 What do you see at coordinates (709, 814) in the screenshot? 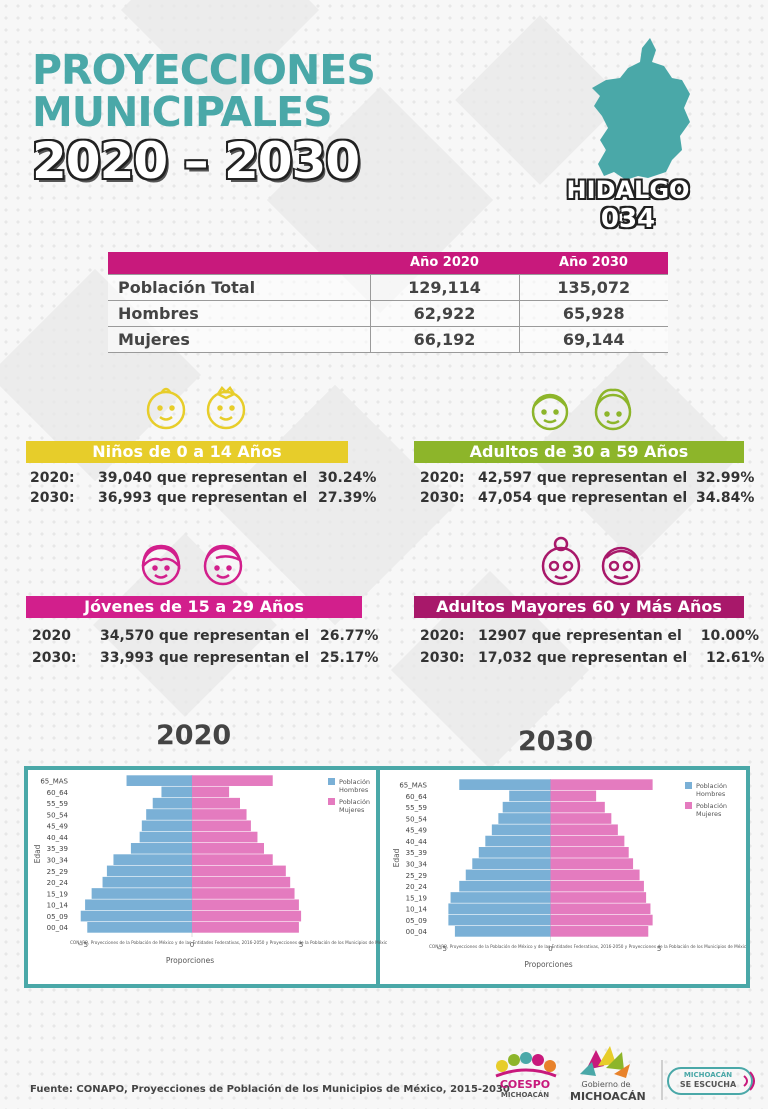
I see `legend-label: Mujeres` at bounding box center [709, 814].